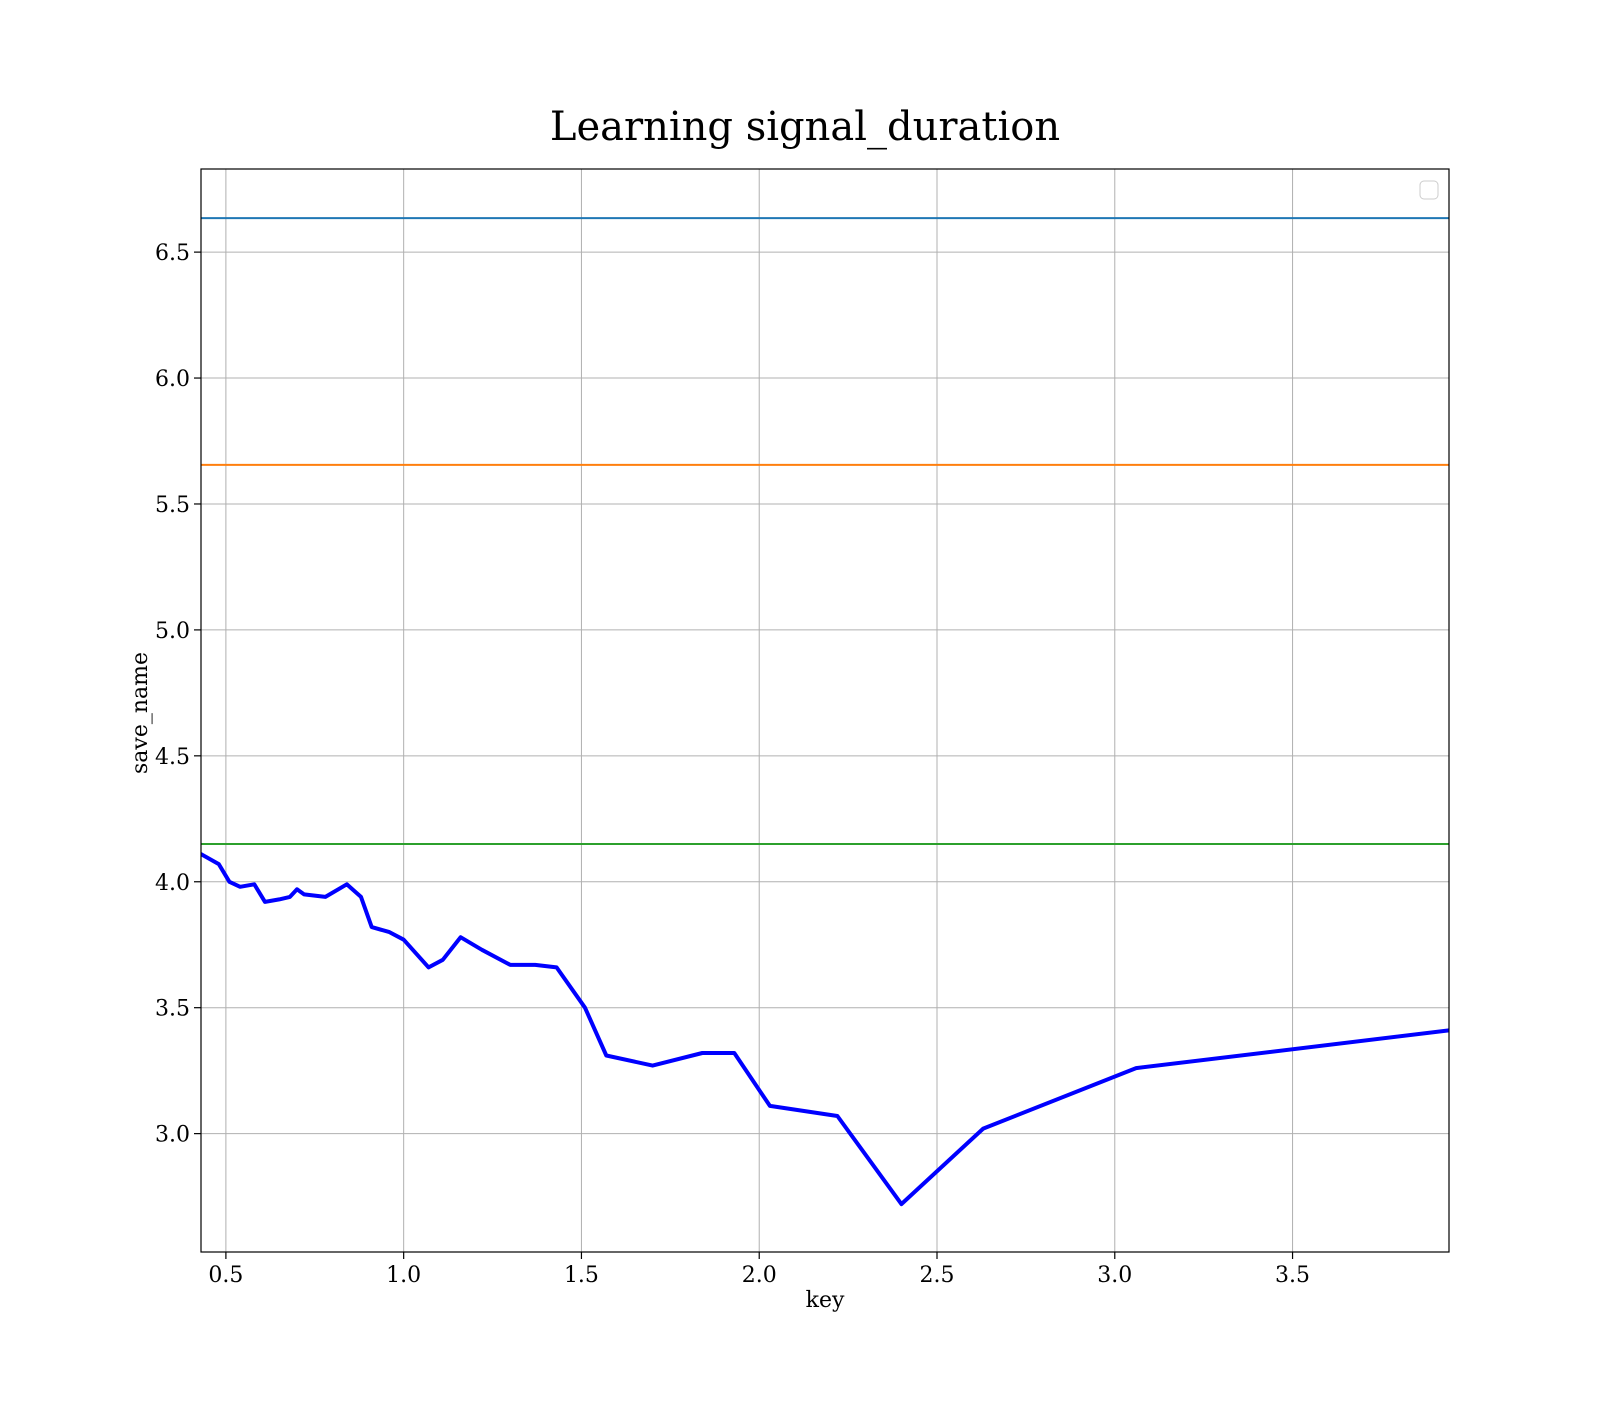 This screenshot has width=1600, height=1404. What do you see at coordinates (172, 631) in the screenshot?
I see `y-tick-label: 5.0` at bounding box center [172, 631].